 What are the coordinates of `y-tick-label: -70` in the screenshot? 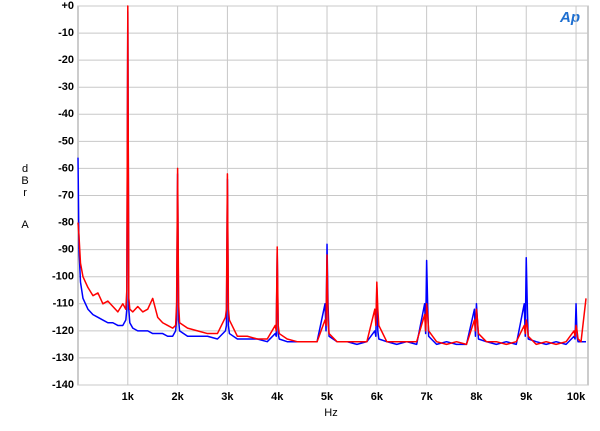 It's located at (66, 195).